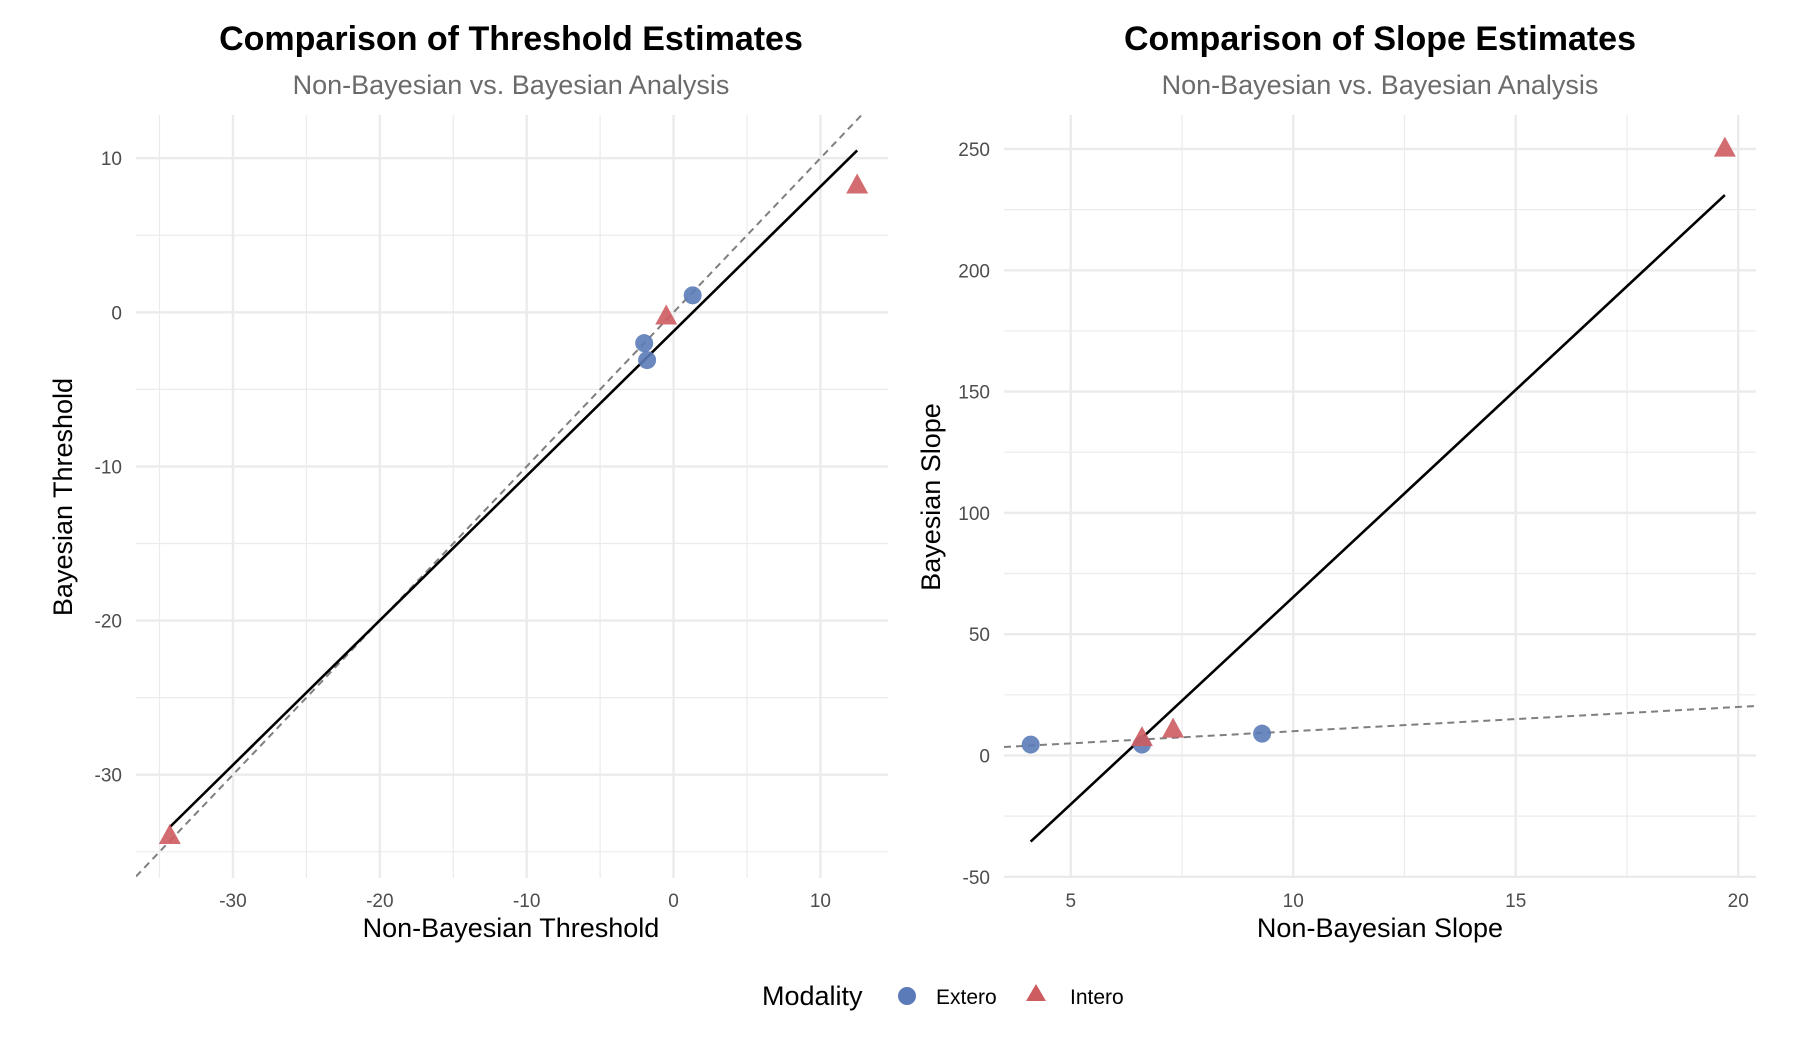 This screenshot has width=1800, height=1050. What do you see at coordinates (1380, 928) in the screenshot?
I see `slope-x-axis-label: Non-Bayesian Slope` at bounding box center [1380, 928].